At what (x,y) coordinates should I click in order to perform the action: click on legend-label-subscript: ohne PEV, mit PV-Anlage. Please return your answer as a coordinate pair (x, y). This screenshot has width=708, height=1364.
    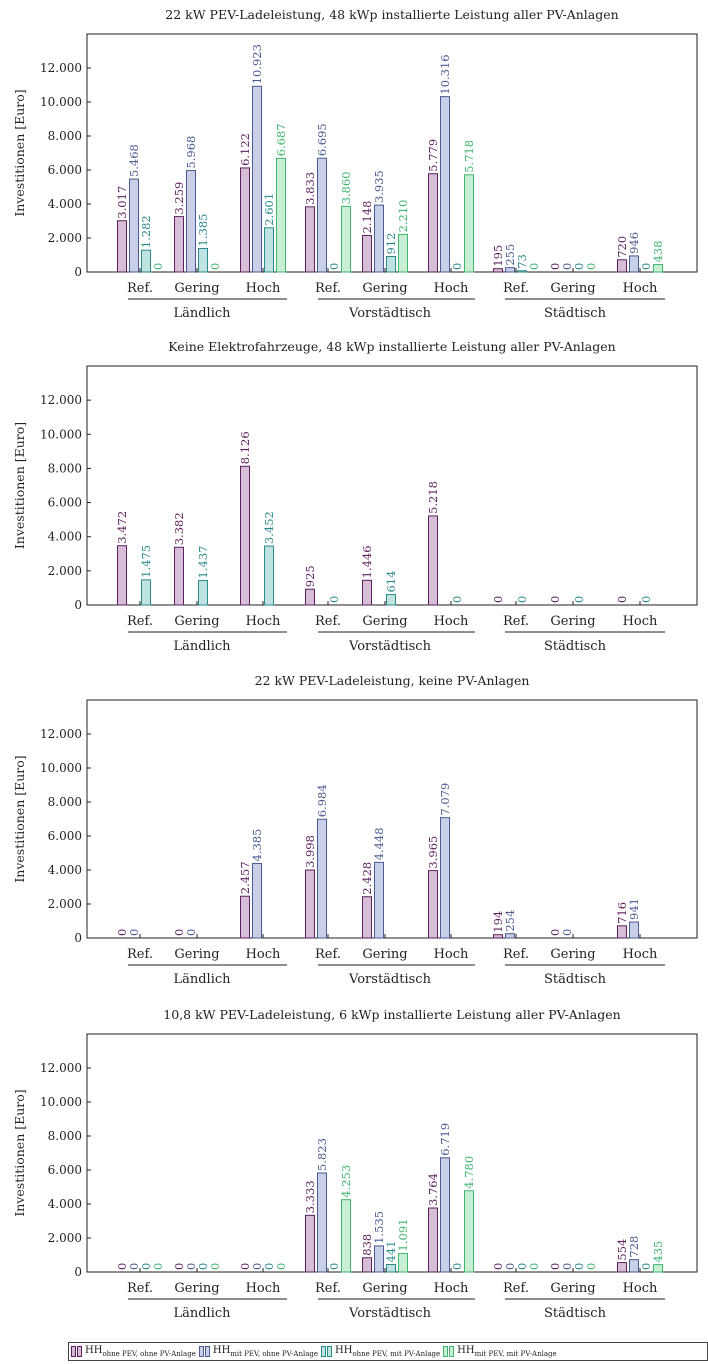
    Looking at the image, I should click on (396, 1354).